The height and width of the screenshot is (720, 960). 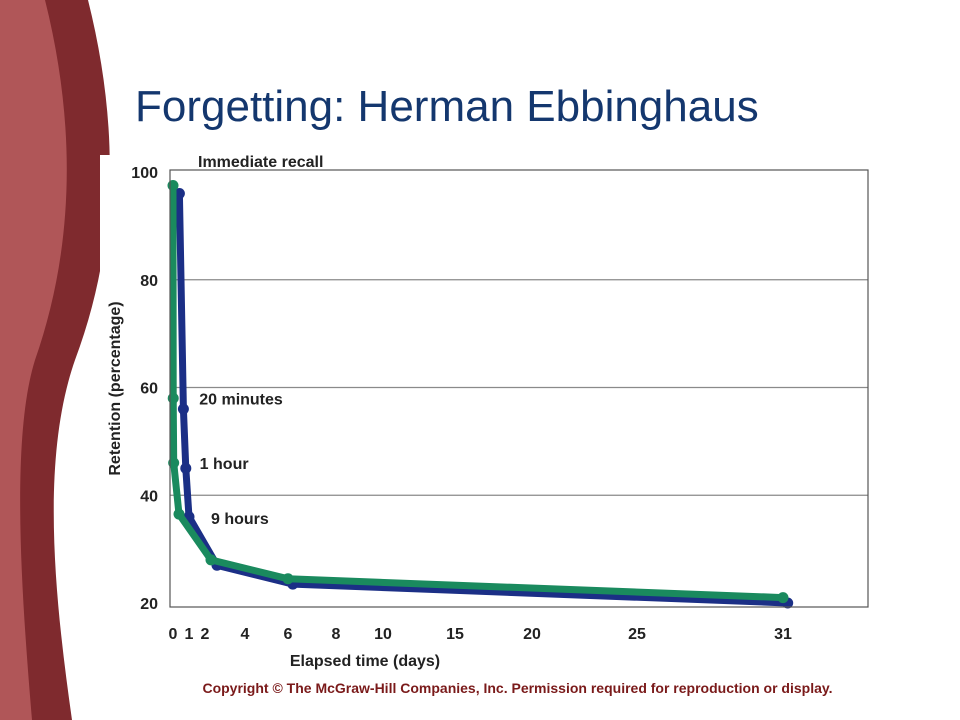 What do you see at coordinates (33, 360) in the screenshot?
I see `decorative-band-light` at bounding box center [33, 360].